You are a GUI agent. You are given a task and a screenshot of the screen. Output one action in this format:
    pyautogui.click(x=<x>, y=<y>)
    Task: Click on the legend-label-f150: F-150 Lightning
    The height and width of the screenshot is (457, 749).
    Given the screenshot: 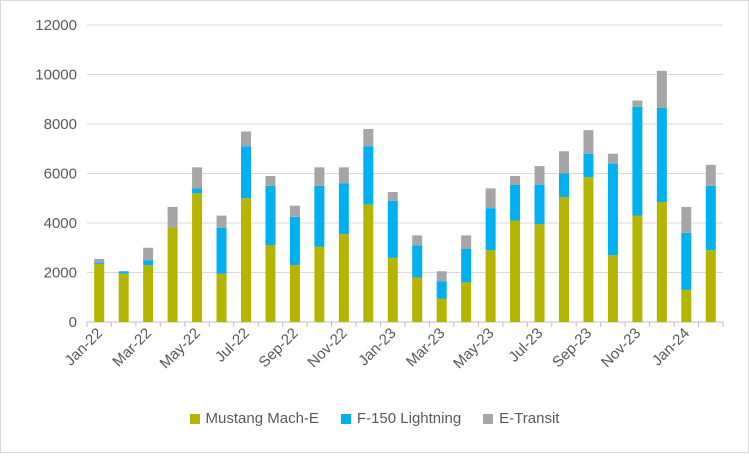 What is the action you would take?
    pyautogui.click(x=409, y=418)
    